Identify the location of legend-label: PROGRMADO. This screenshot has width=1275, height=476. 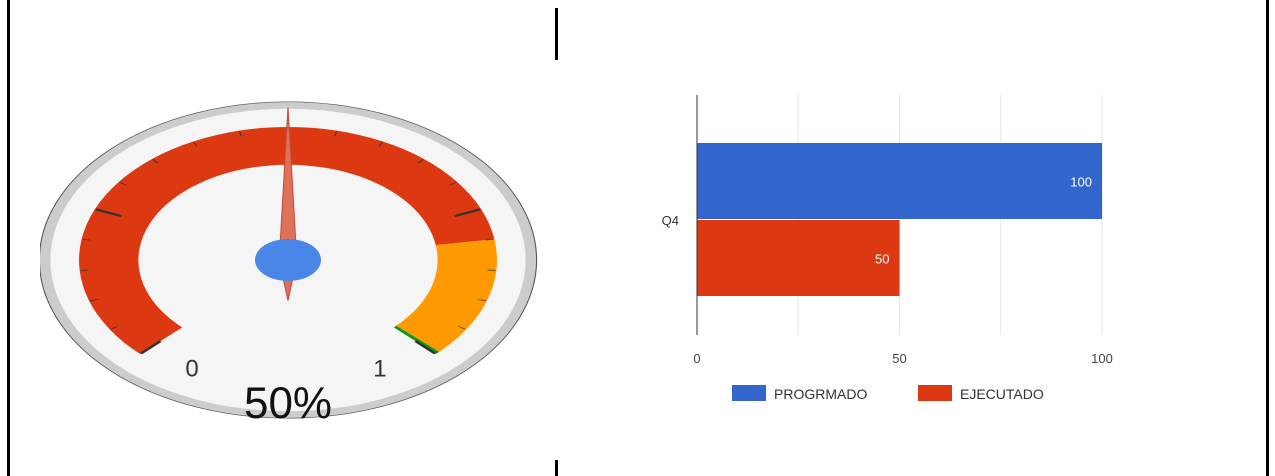
(820, 394).